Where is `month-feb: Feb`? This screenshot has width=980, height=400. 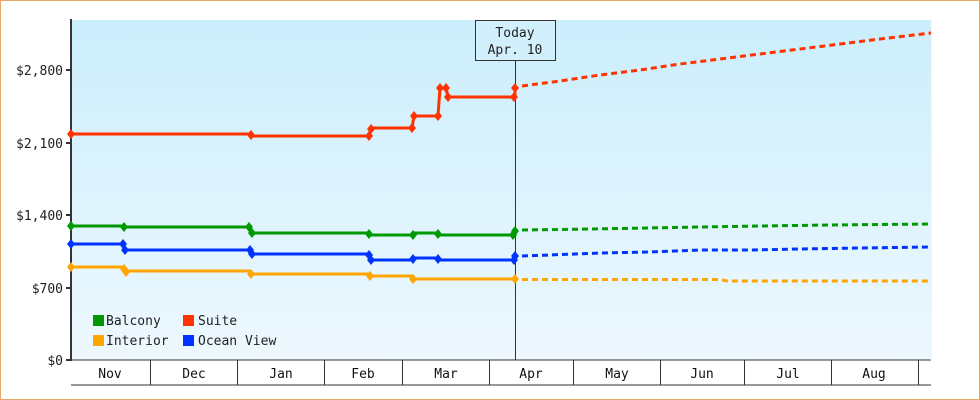
month-feb: Feb is located at coordinates (363, 374).